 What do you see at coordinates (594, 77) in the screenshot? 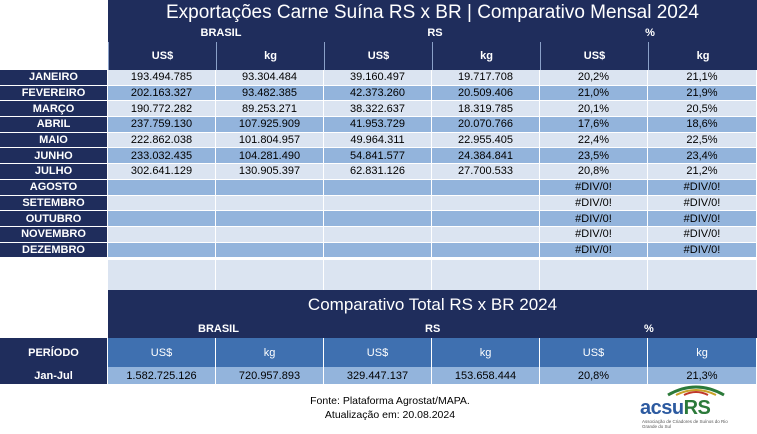
I see `table-cell: 20,2%` at bounding box center [594, 77].